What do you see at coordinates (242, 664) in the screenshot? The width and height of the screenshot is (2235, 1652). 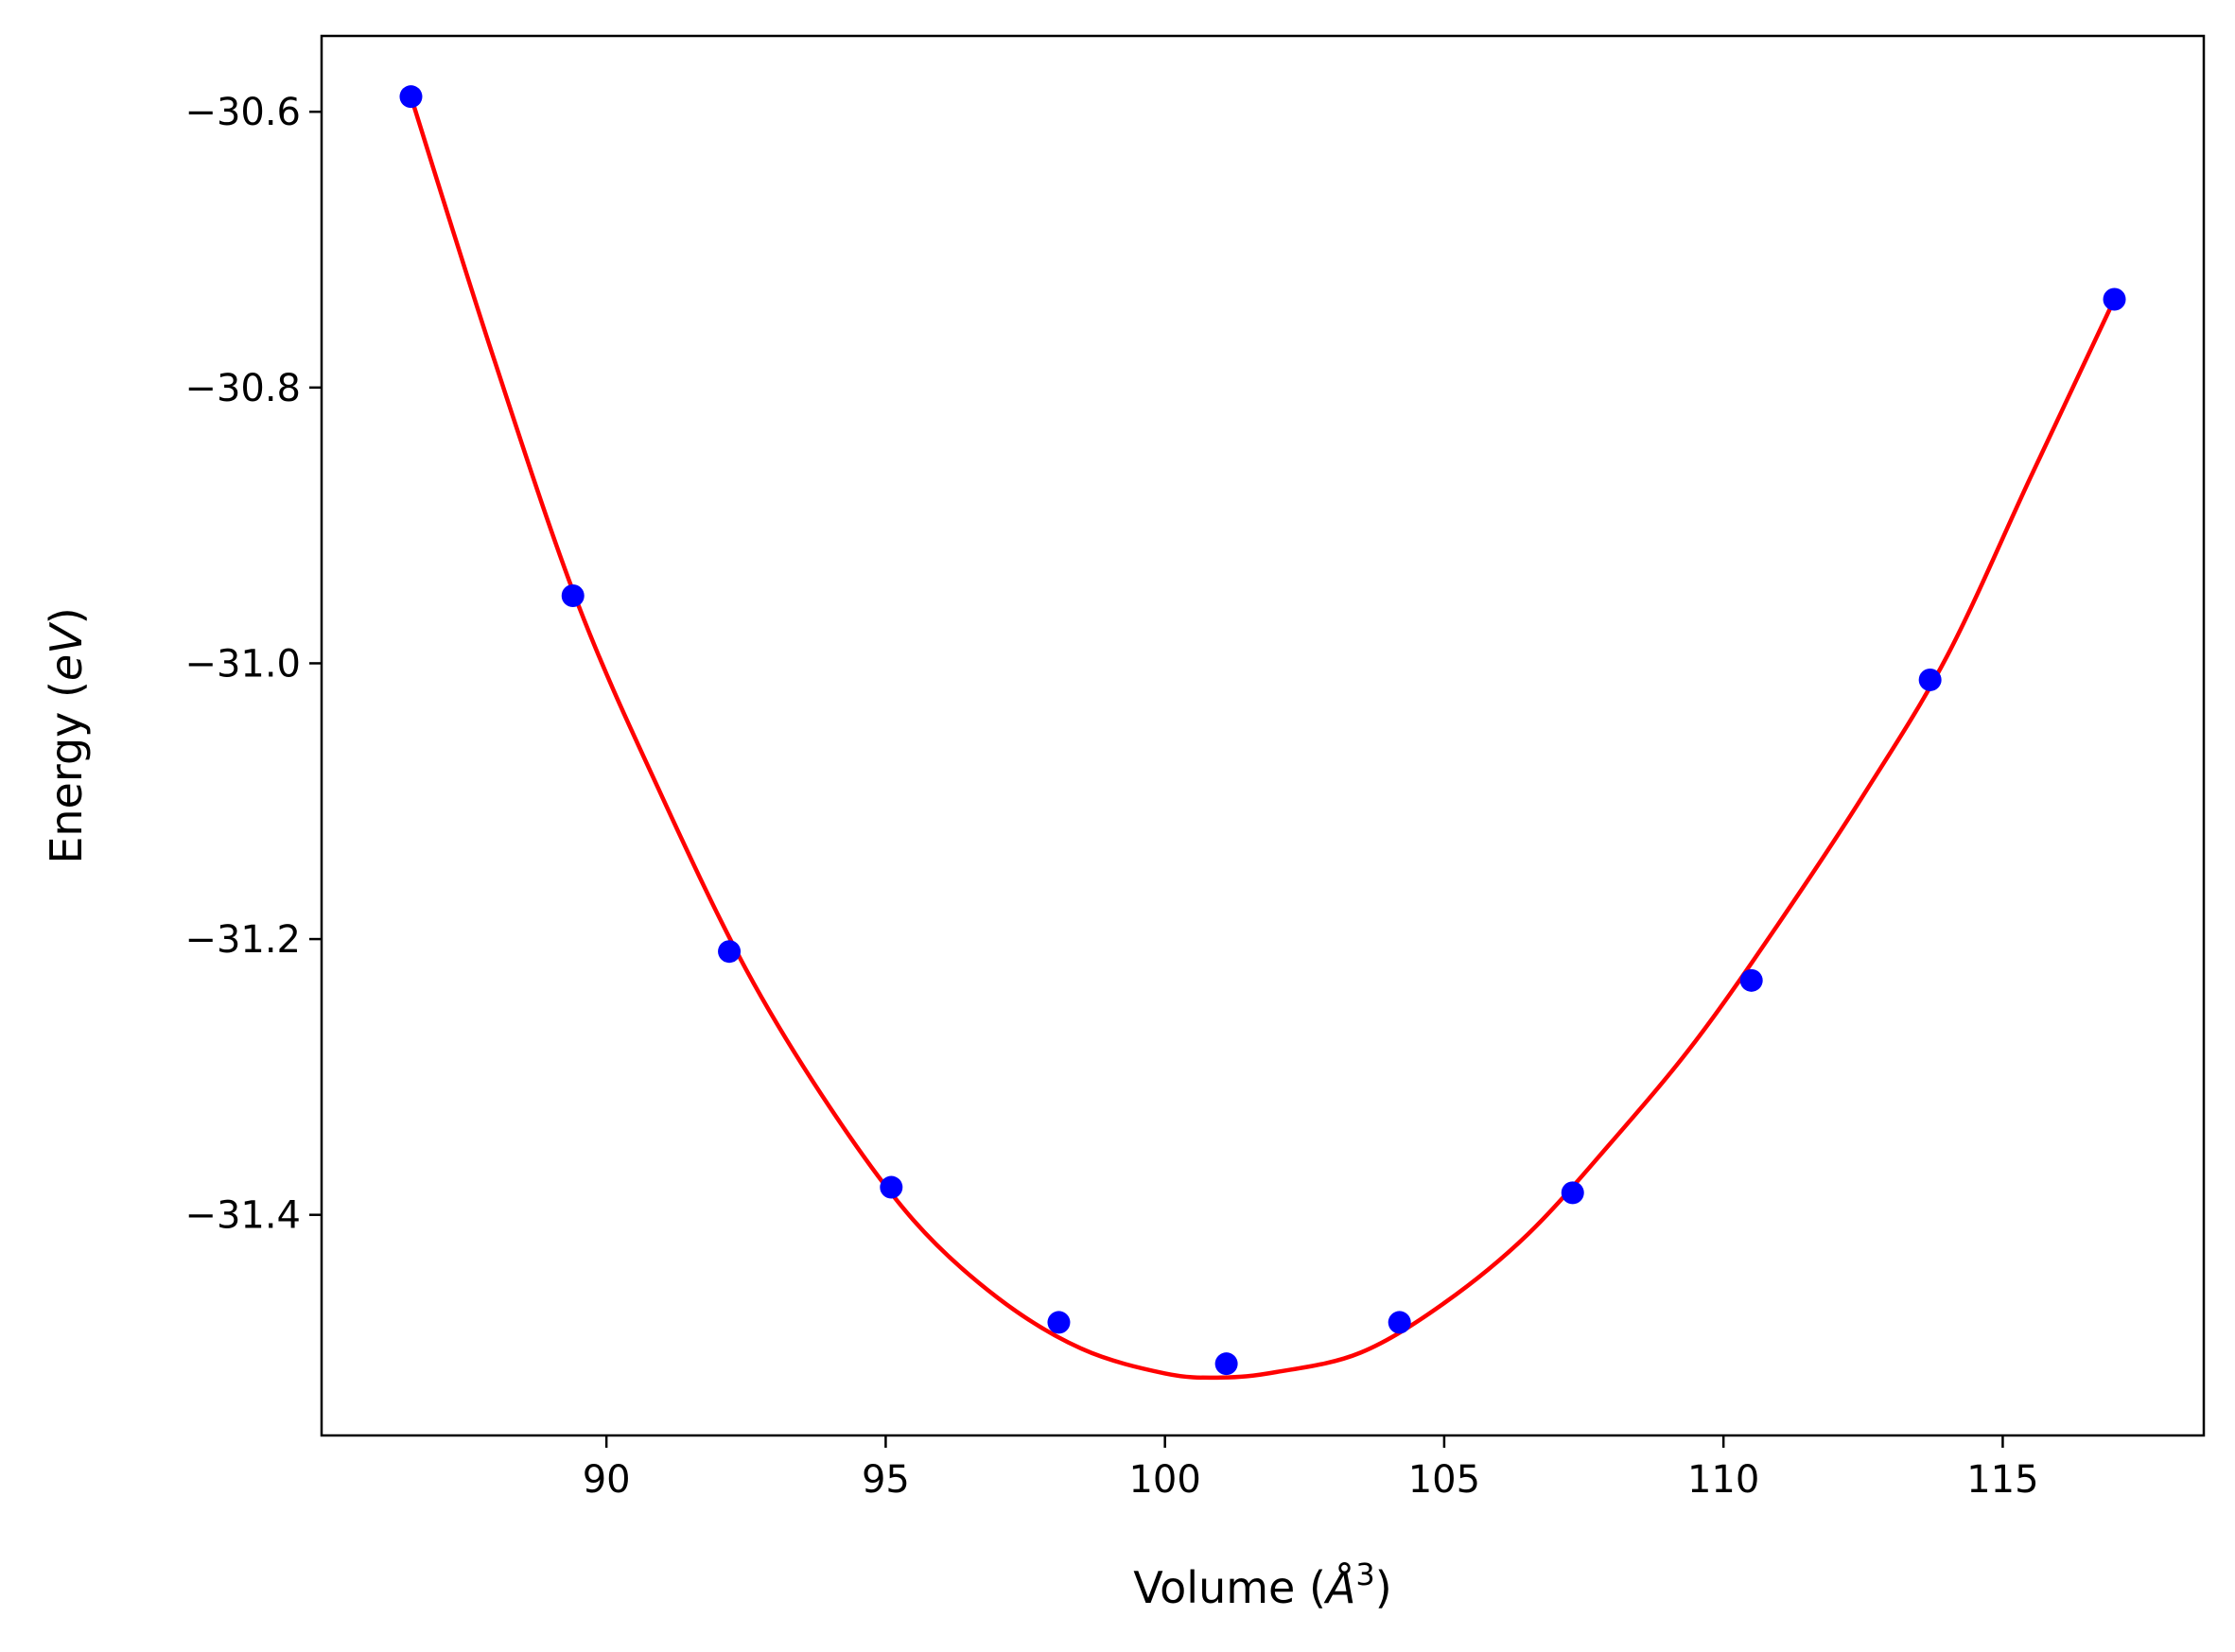 I see `y-tick-label: −31.0` at bounding box center [242, 664].